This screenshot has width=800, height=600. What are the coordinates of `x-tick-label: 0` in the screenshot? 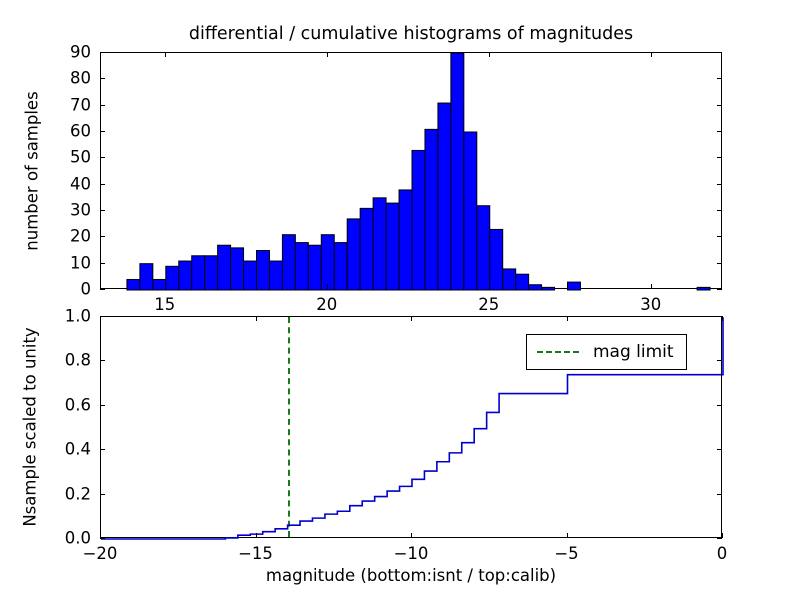 It's located at (722, 553).